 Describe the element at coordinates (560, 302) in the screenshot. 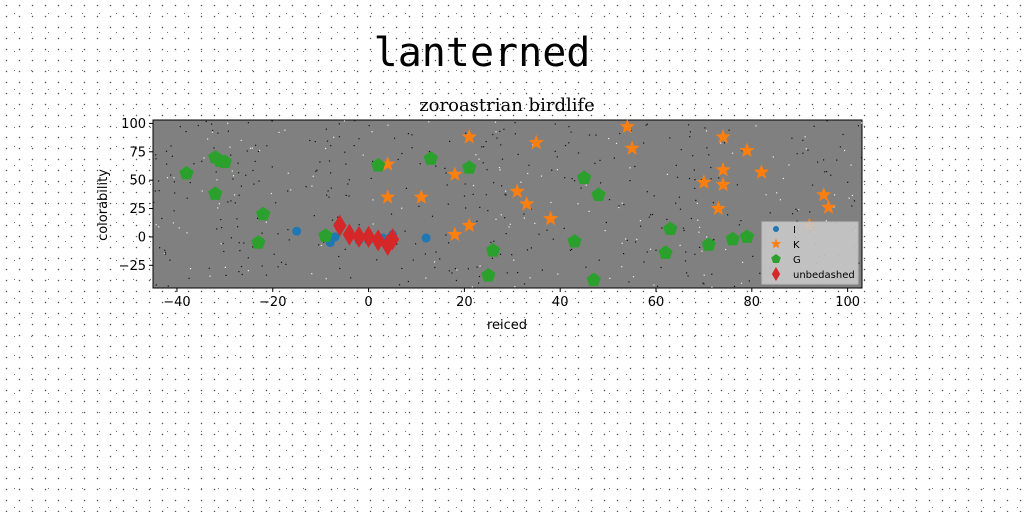

I see `x-tick-label: 40` at that location.